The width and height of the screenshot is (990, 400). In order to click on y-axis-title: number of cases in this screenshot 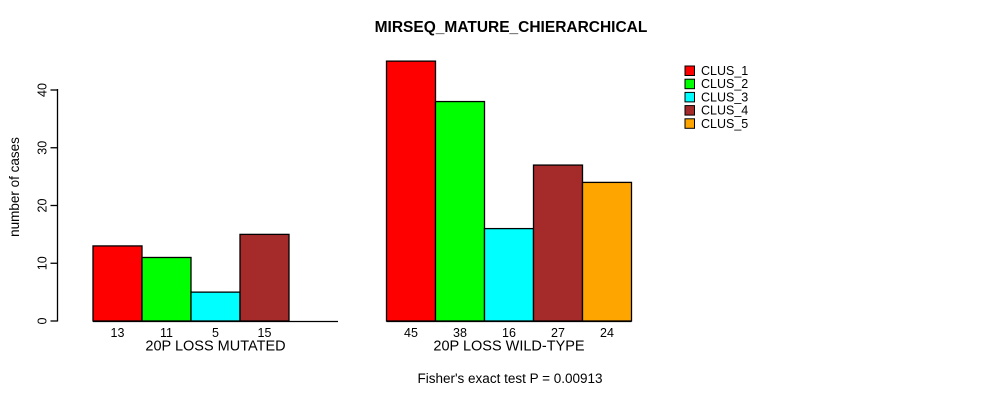, I will do `click(14, 187)`.